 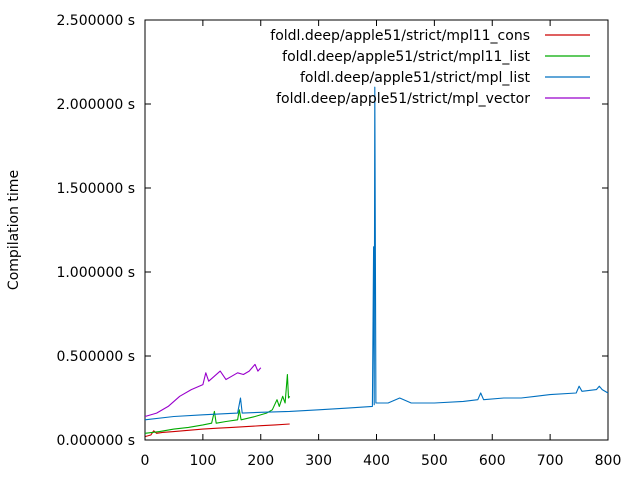 I want to click on y-tick-label: 1.000000 s, so click(x=95, y=273).